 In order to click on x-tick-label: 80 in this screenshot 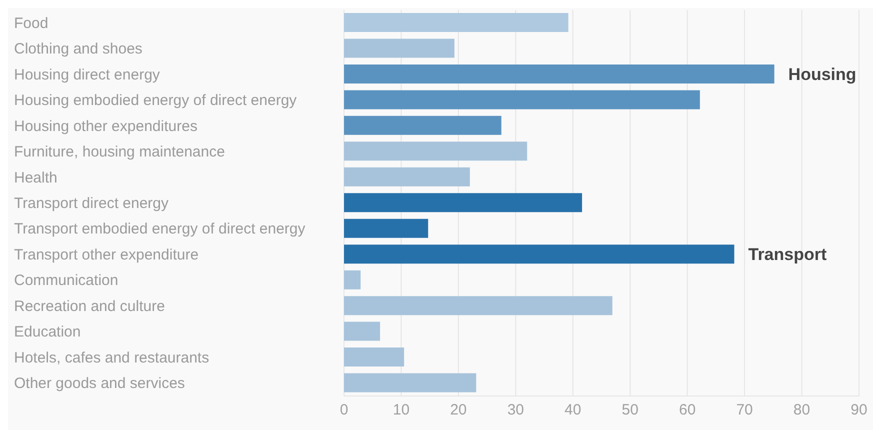, I will do `click(801, 410)`.